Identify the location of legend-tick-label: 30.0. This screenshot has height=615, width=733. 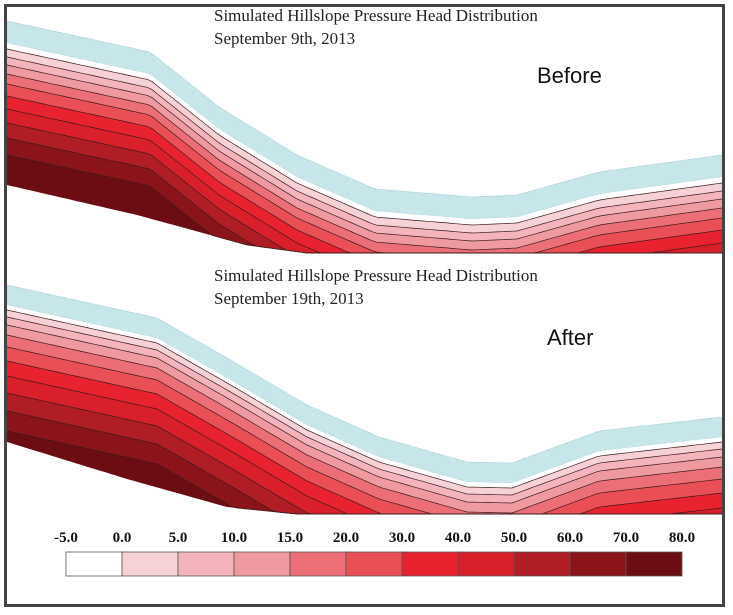
(402, 538).